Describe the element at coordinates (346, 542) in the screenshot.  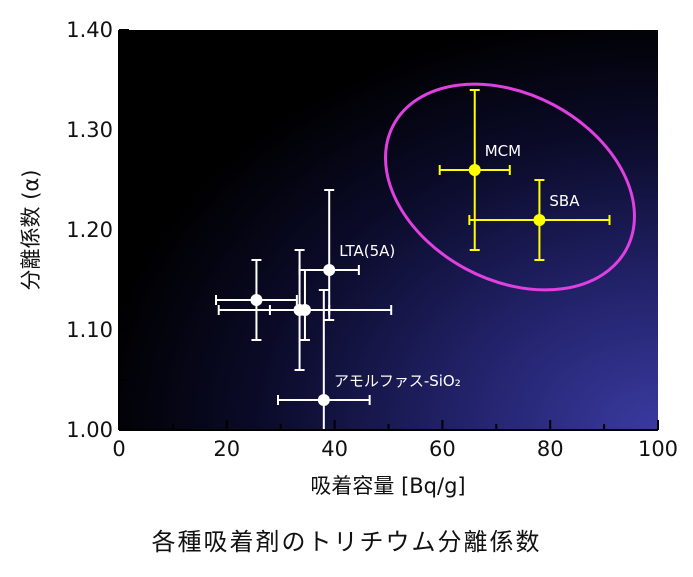
I see `figure-caption: 各種吸着剤のトリチウム分離係数` at that location.